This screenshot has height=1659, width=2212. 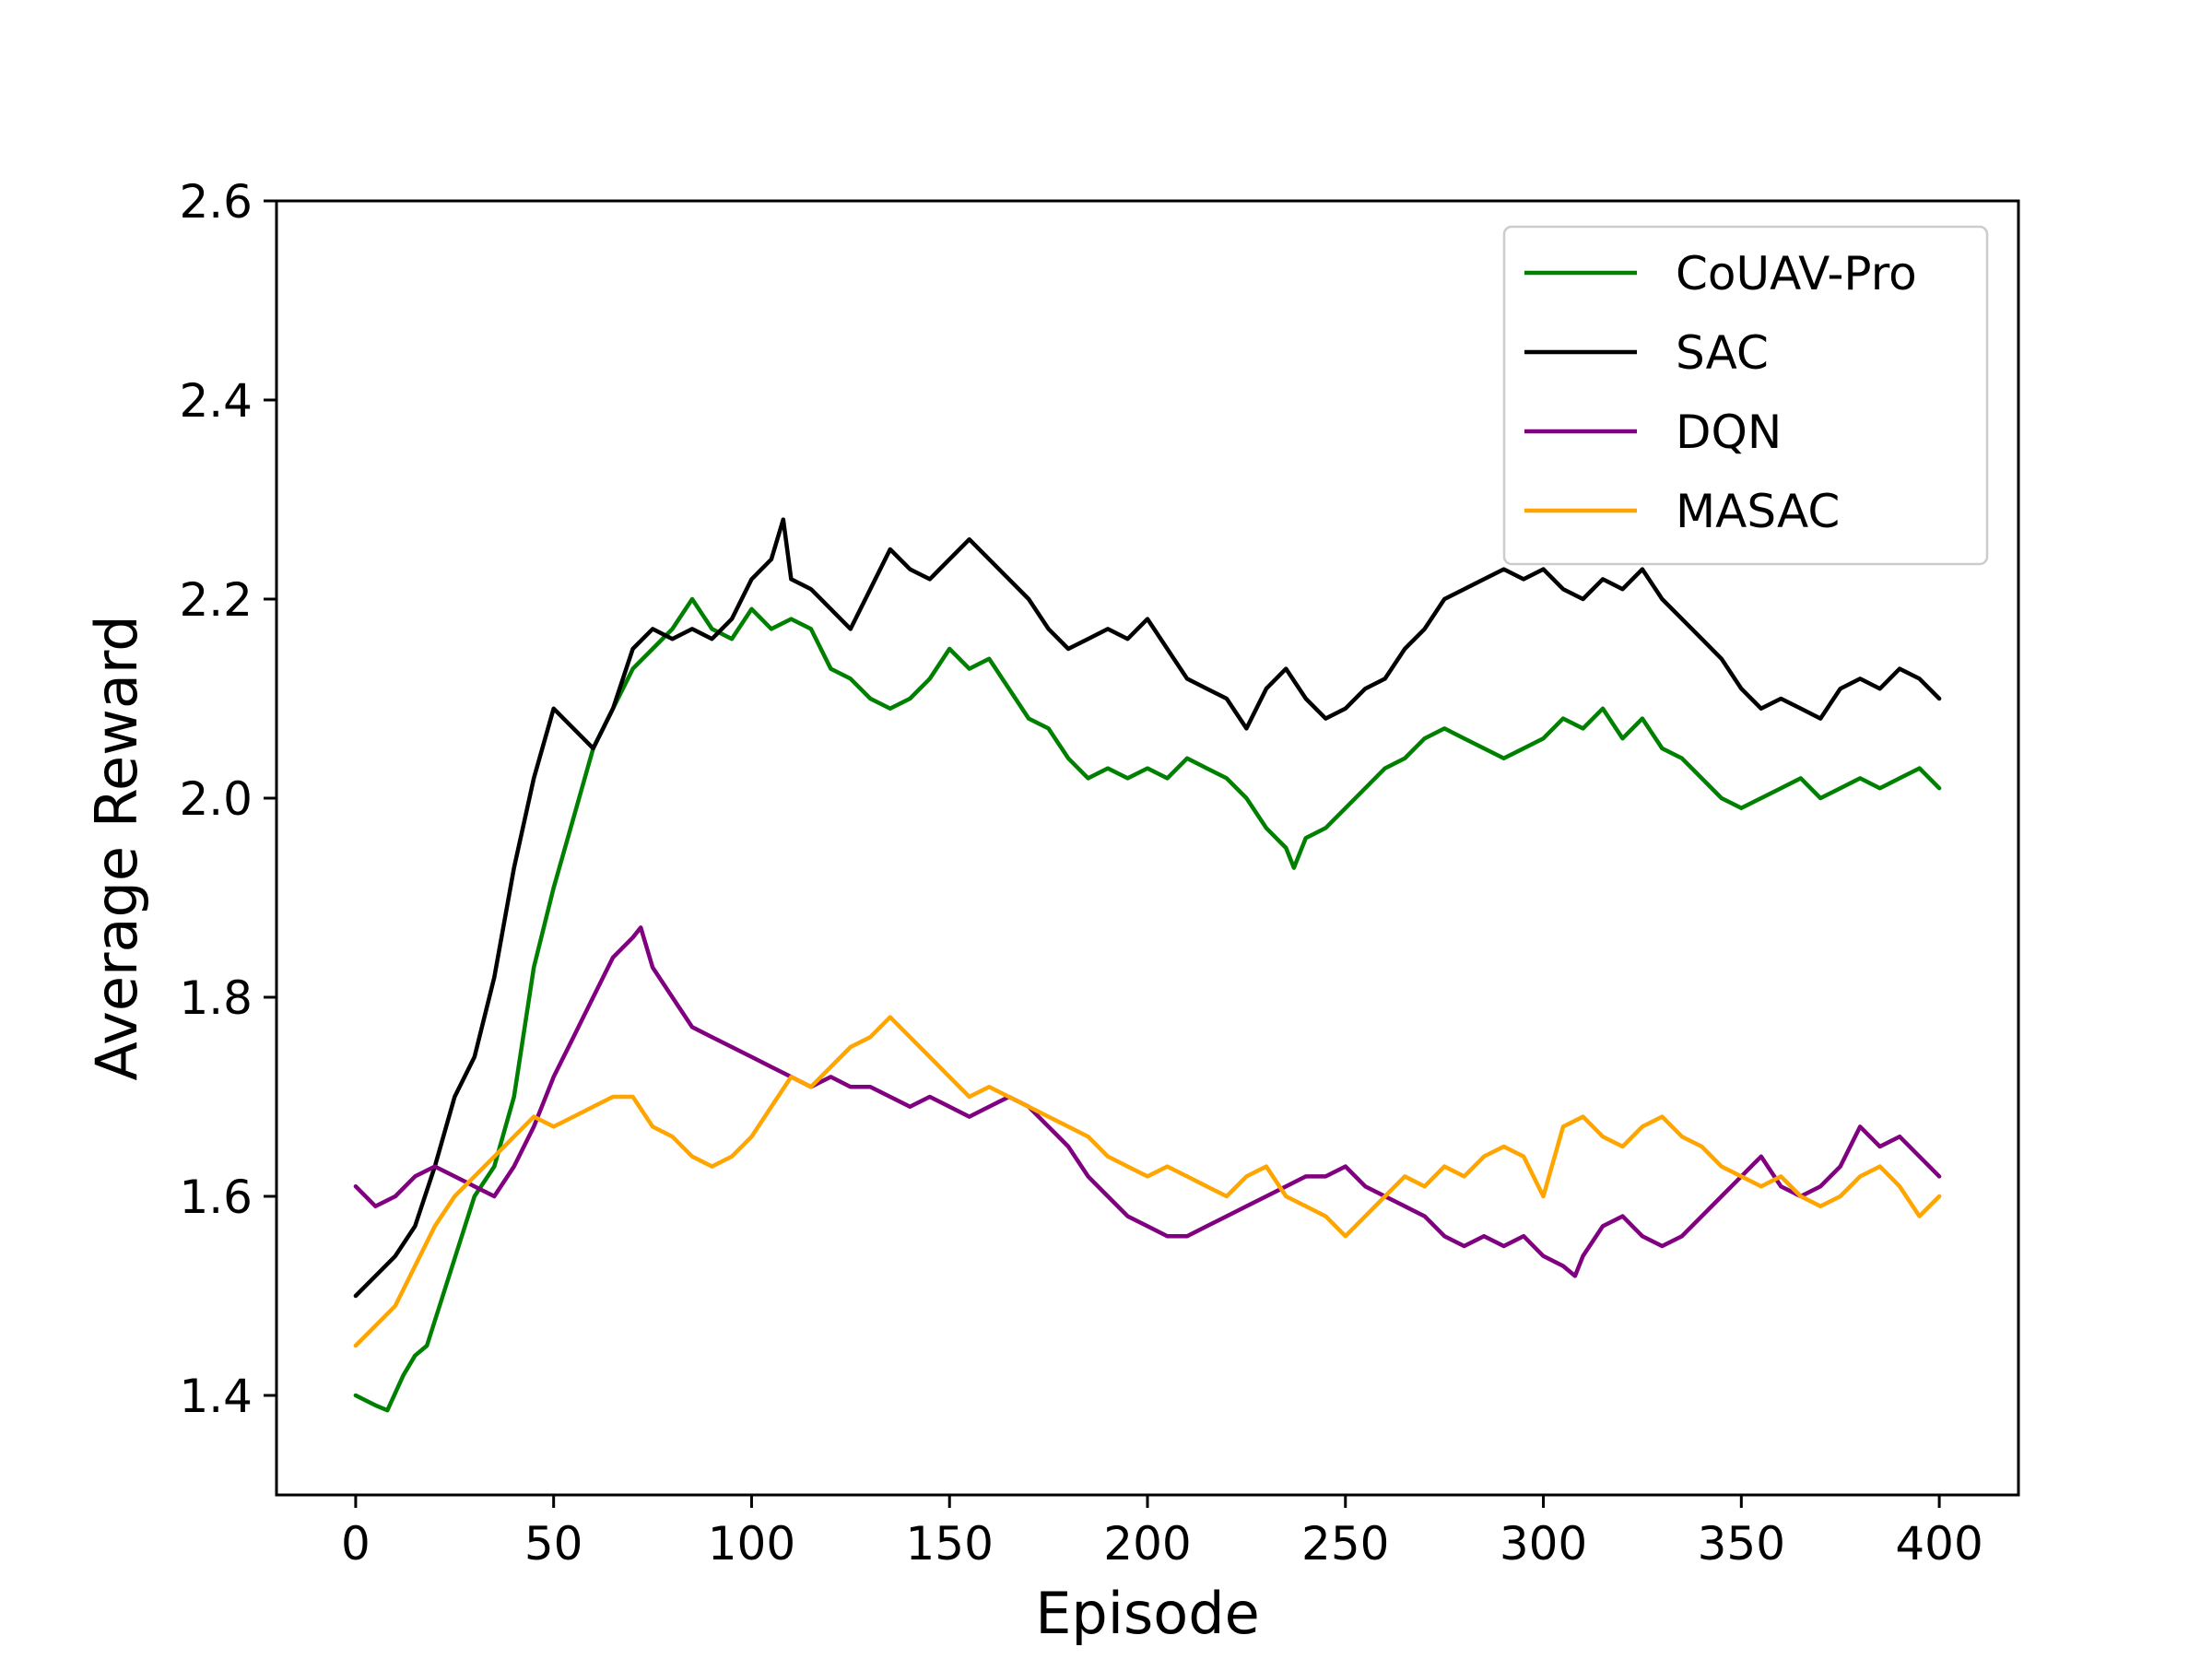 I want to click on y-tick-label: 2.2, so click(x=216, y=600).